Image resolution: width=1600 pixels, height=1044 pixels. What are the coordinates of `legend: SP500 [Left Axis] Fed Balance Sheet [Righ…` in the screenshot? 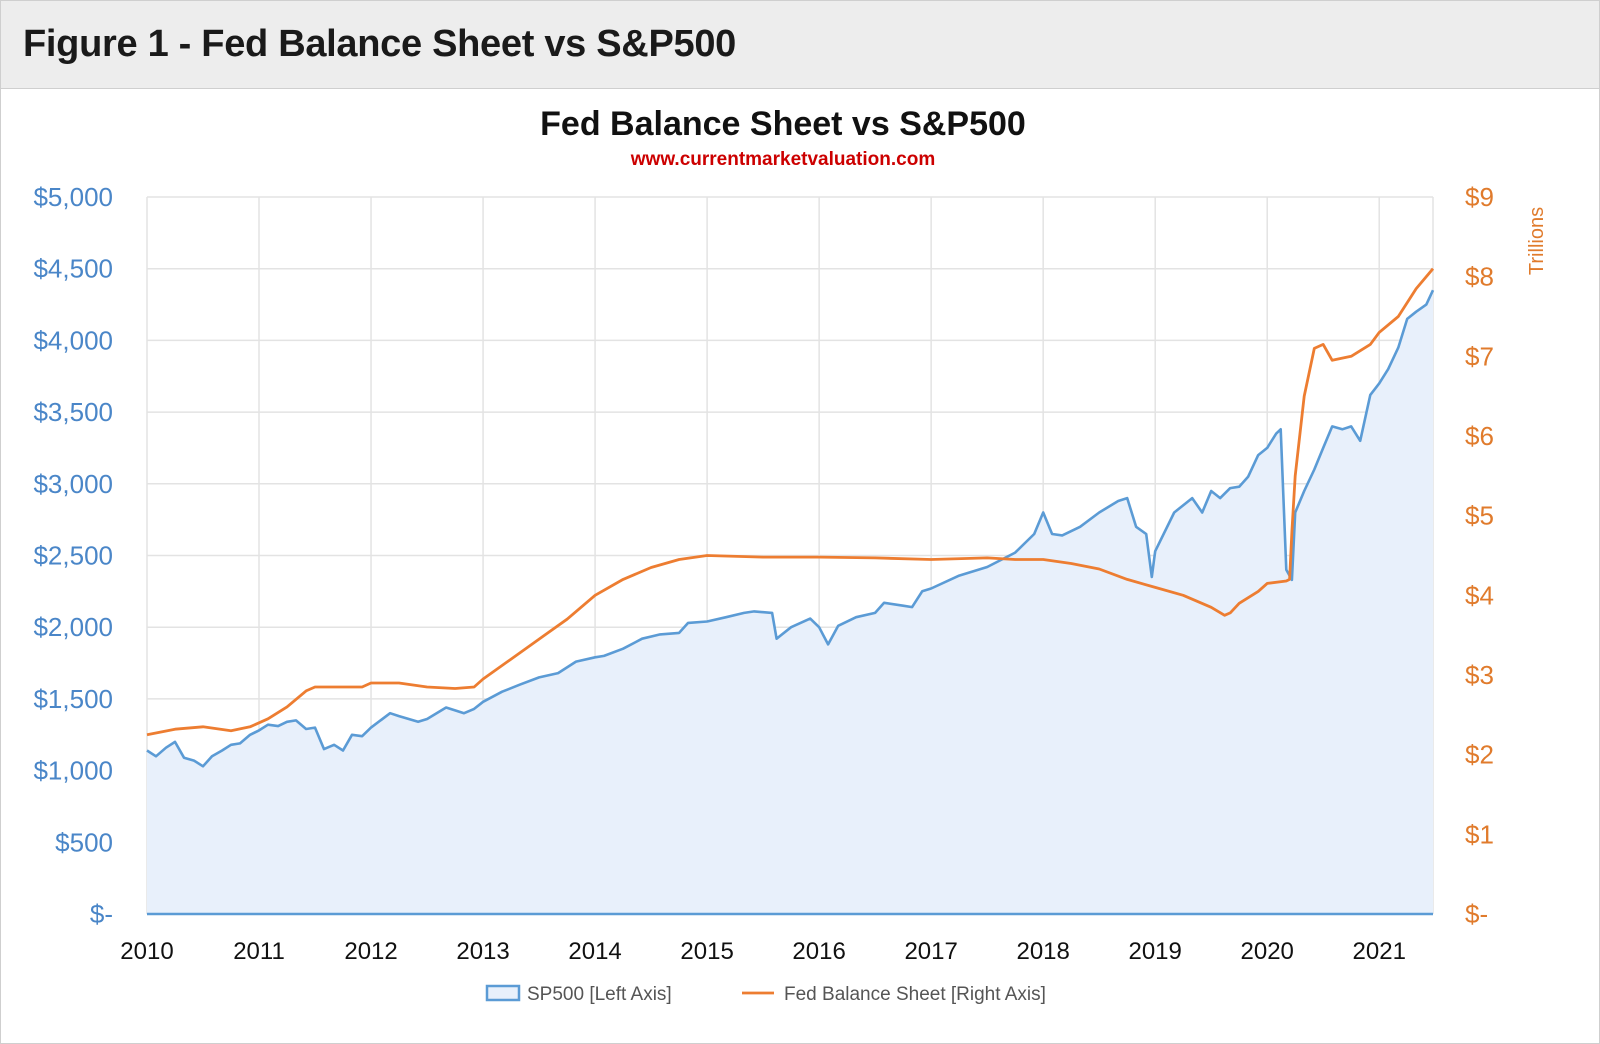 It's located at (765, 994).